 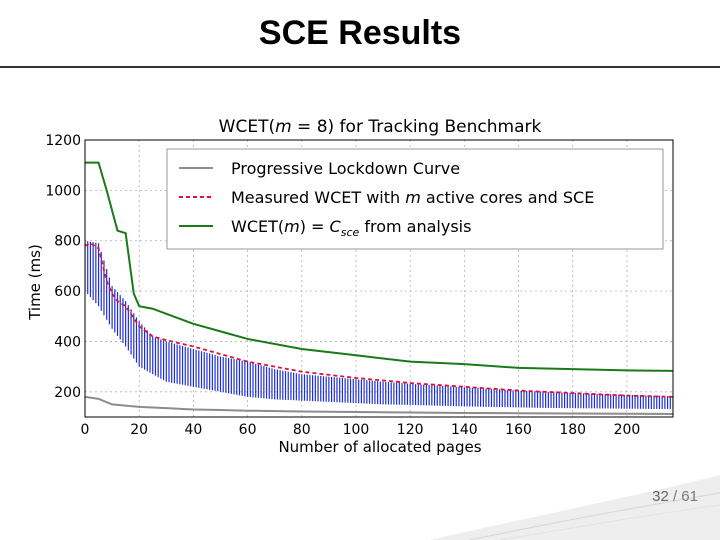 I want to click on title-divider, so click(x=360, y=67).